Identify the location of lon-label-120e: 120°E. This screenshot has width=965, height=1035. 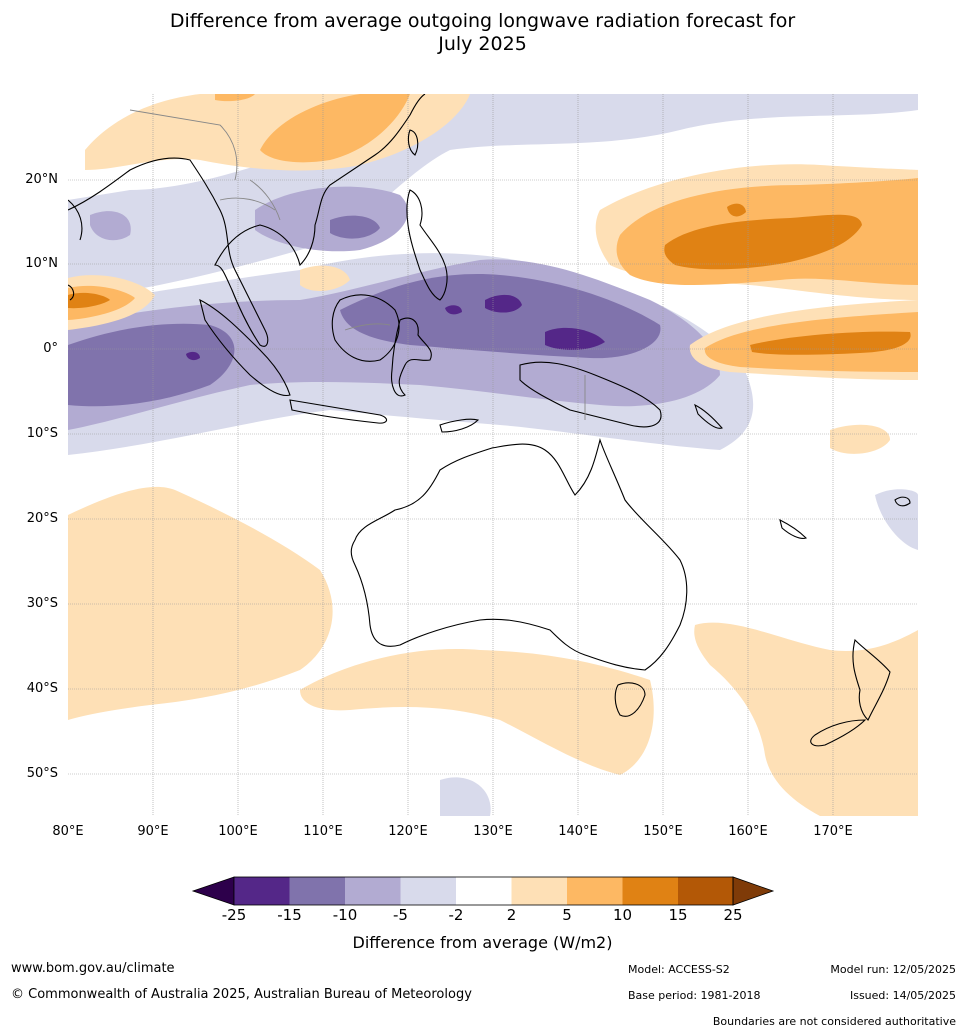
(408, 831).